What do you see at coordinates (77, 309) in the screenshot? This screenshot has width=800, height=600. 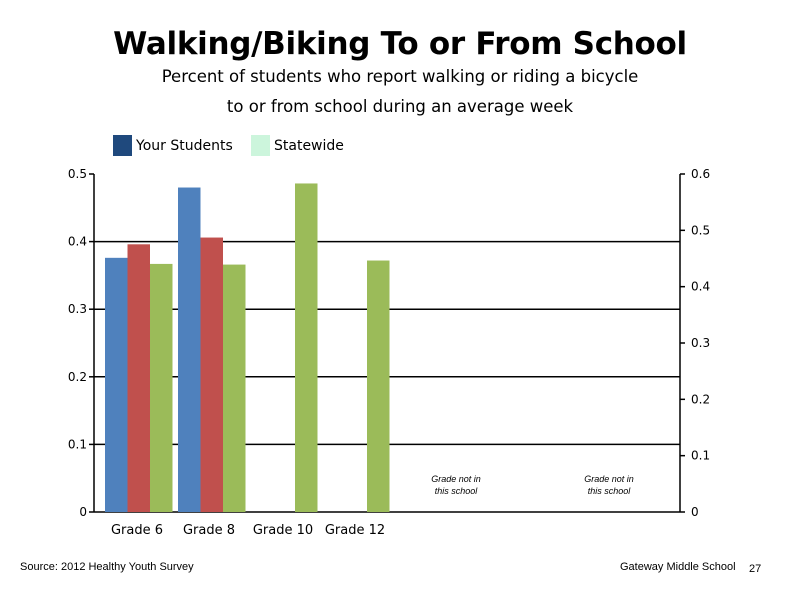 I see `y-tick-label: 0.3` at bounding box center [77, 309].